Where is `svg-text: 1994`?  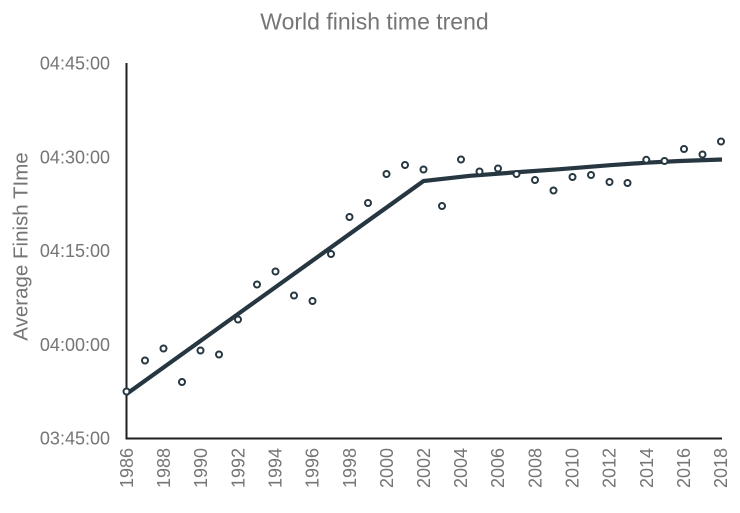
svg-text: 1994 is located at coordinates (276, 468).